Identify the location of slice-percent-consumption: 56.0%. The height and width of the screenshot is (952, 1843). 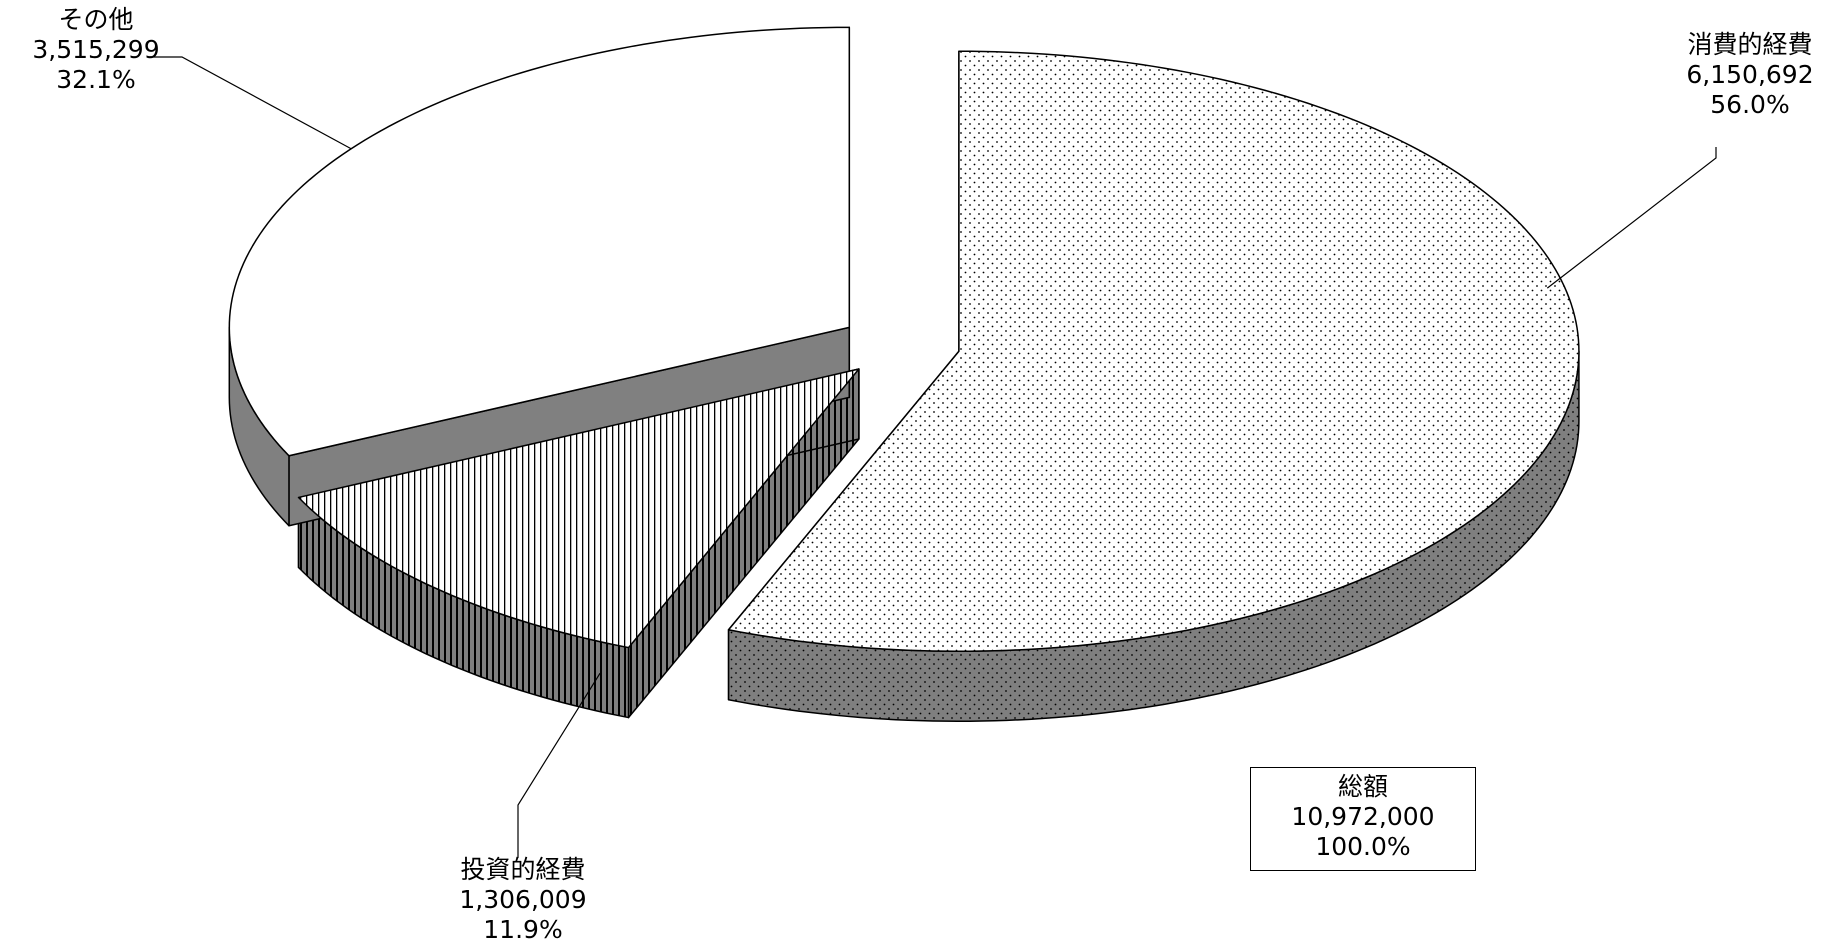
(1750, 104).